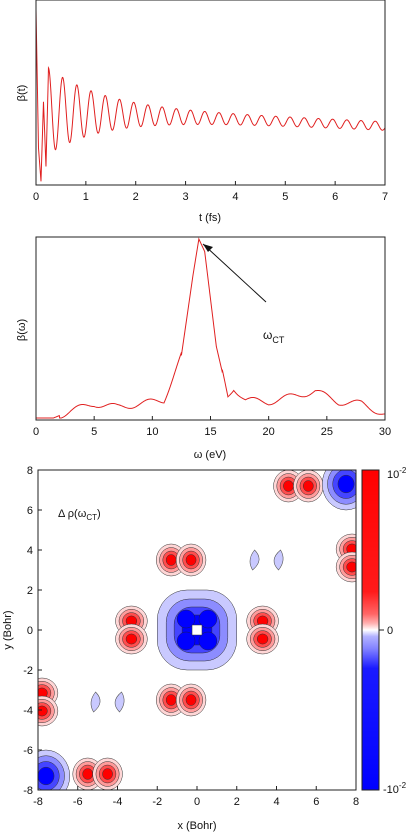  What do you see at coordinates (235, 197) in the screenshot?
I see `time-xtick-label: 4` at bounding box center [235, 197].